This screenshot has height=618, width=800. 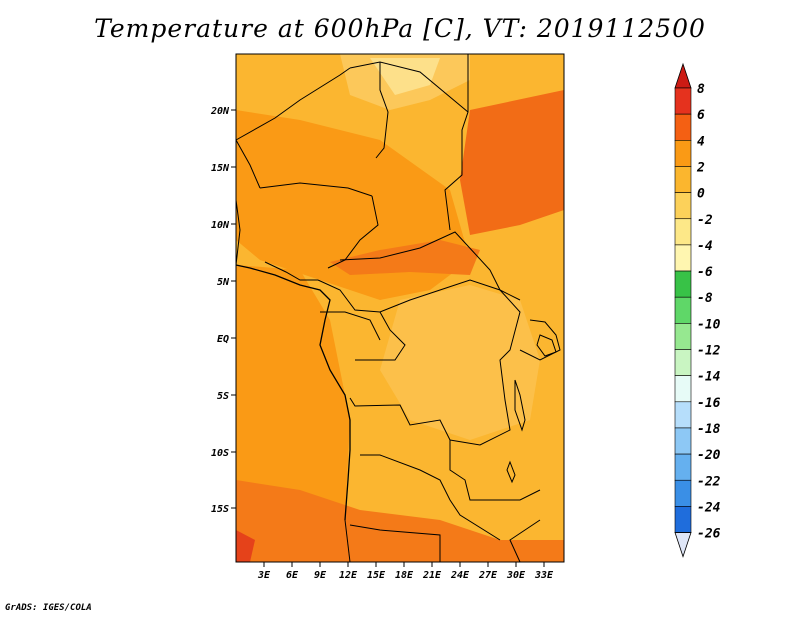 What do you see at coordinates (531, 409) in the screenshot?
I see `lakes` at bounding box center [531, 409].